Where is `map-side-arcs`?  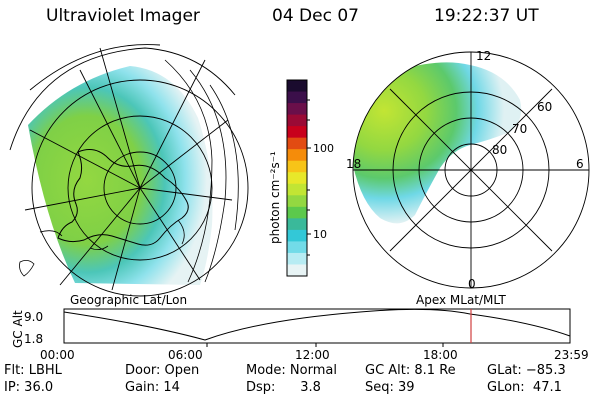 map-side-arcs is located at coordinates (201, 171).